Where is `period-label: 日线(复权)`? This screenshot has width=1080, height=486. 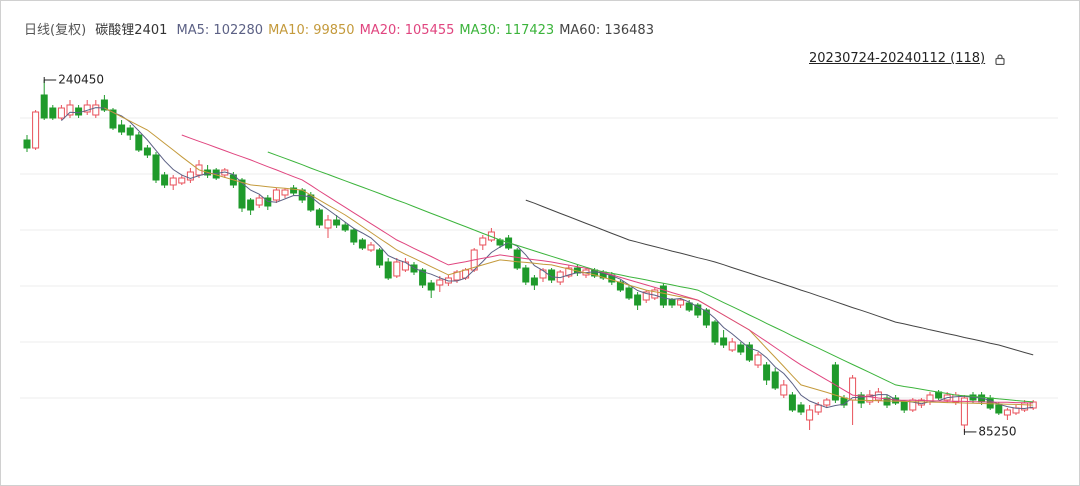
period-label: 日线(复权) is located at coordinates (55, 30).